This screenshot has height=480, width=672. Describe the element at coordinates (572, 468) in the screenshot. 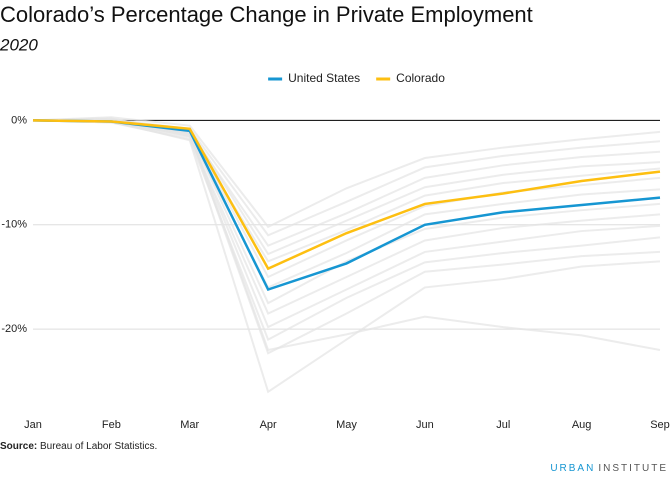

I see `brand-urban: URBAN` at that location.